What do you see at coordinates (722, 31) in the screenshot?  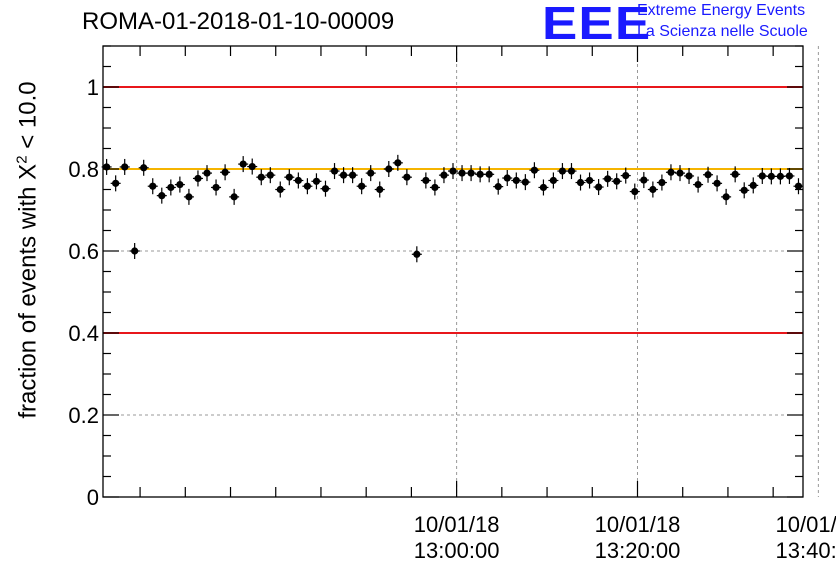 I see `logo-tagline-2: La Scienza nelle Scuole` at bounding box center [722, 31].